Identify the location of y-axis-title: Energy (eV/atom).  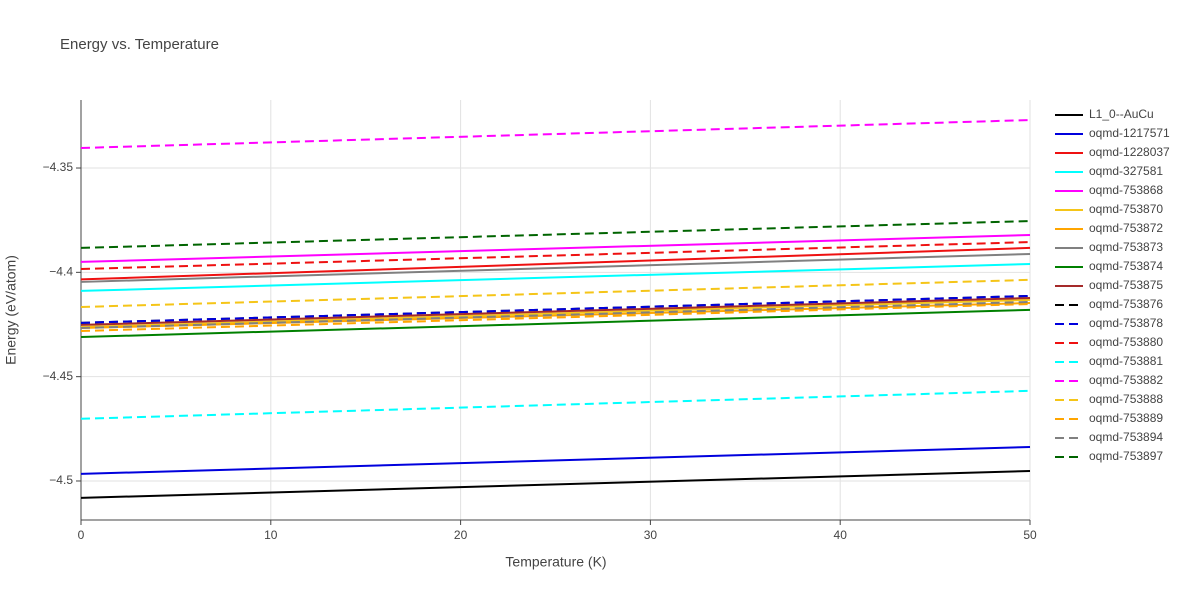
(11, 310).